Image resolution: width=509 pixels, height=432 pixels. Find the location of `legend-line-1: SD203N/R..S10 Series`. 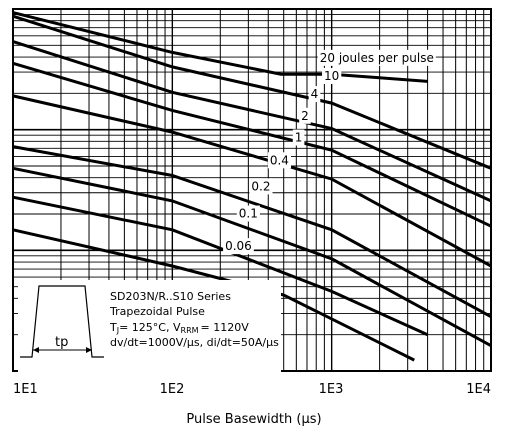

legend-line-1: SD203N/R..S10 Series is located at coordinates (170, 296).